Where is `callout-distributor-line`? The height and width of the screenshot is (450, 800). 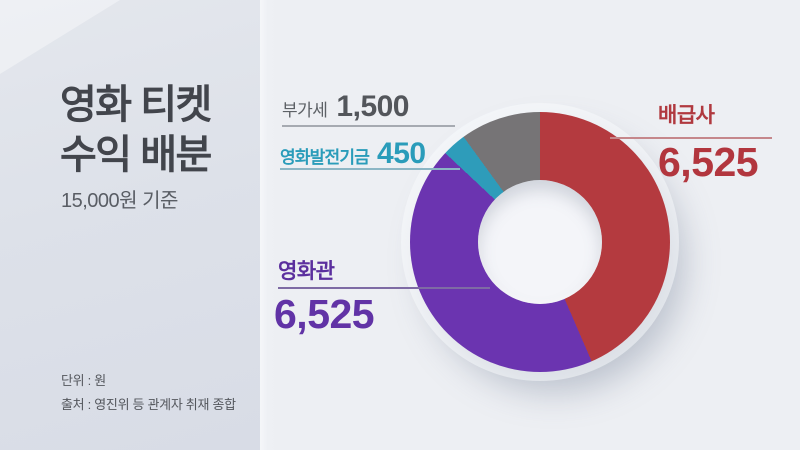 callout-distributor-line is located at coordinates (691, 138).